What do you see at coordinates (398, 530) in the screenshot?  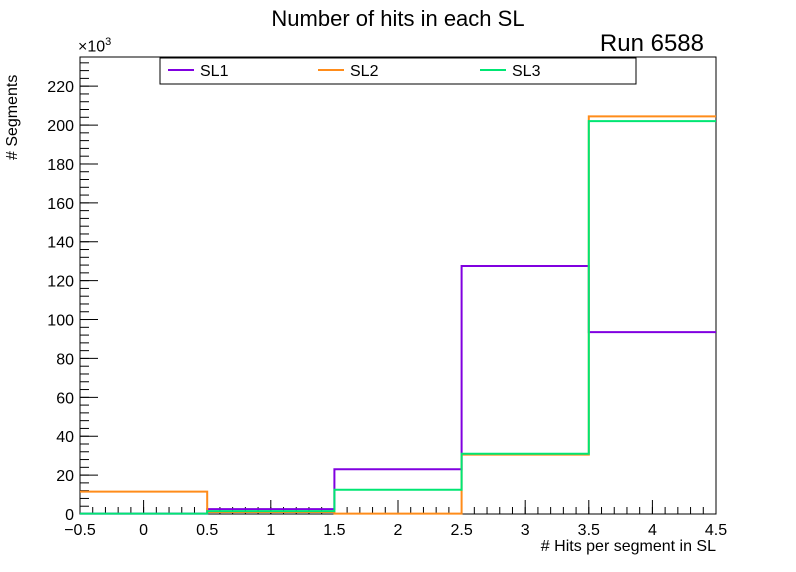 I see `x-tick-label: 2` at bounding box center [398, 530].